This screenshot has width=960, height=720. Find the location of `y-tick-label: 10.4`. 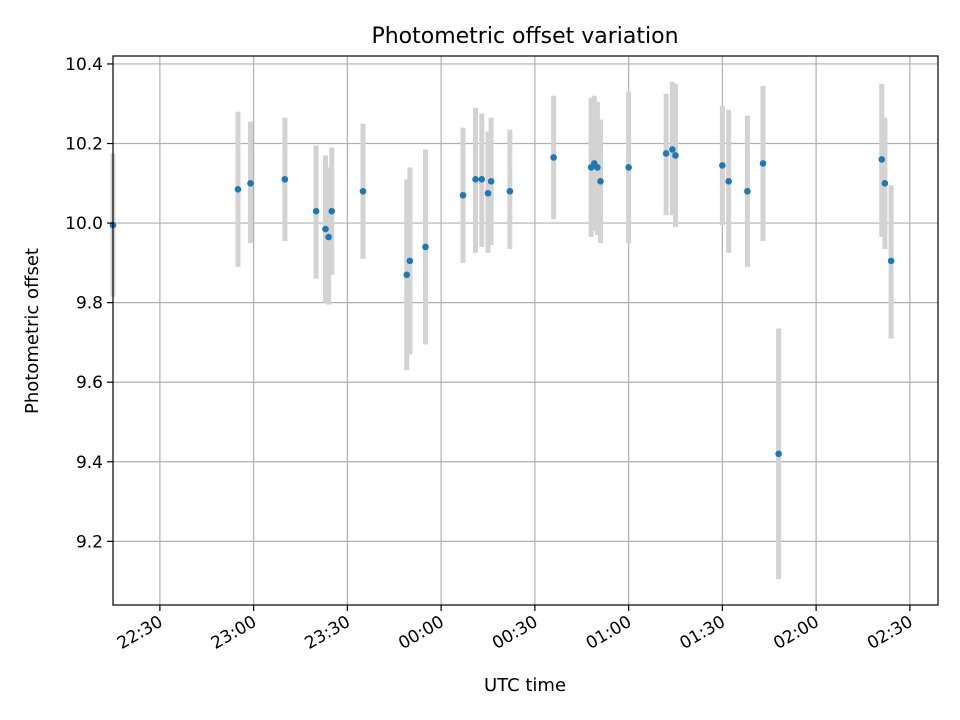

y-tick-label: 10.4 is located at coordinates (84, 65).